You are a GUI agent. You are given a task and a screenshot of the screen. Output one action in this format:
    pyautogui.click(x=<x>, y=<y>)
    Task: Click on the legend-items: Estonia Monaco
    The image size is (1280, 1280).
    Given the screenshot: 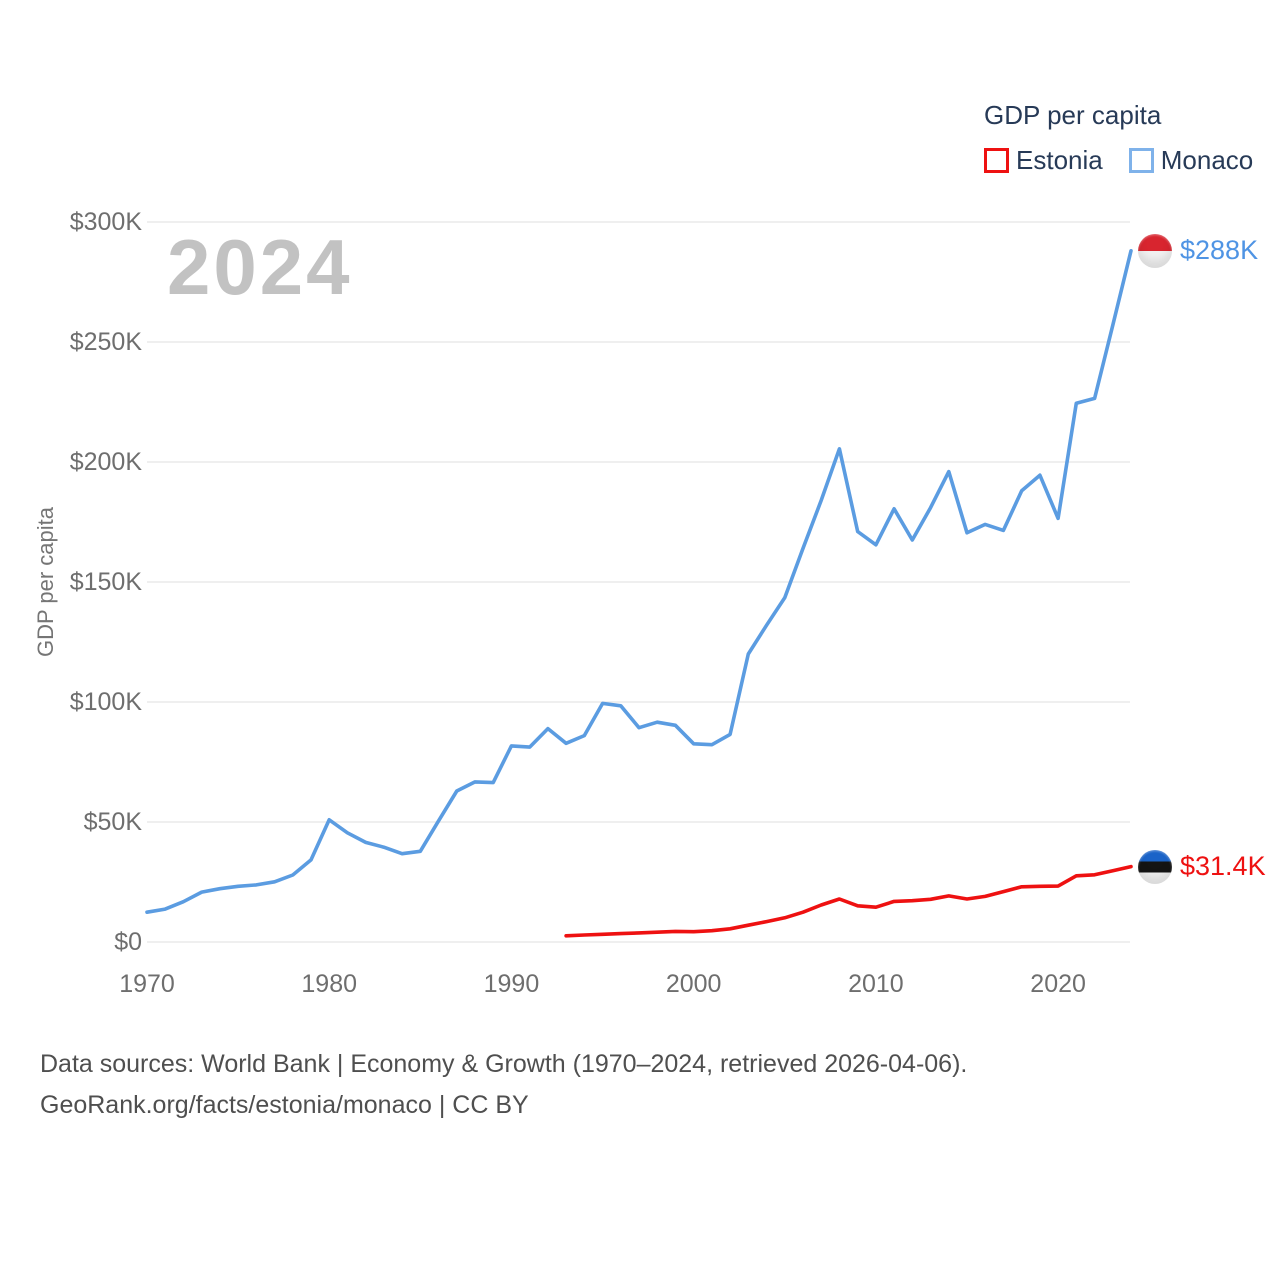 What is the action you would take?
    pyautogui.click(x=1118, y=160)
    